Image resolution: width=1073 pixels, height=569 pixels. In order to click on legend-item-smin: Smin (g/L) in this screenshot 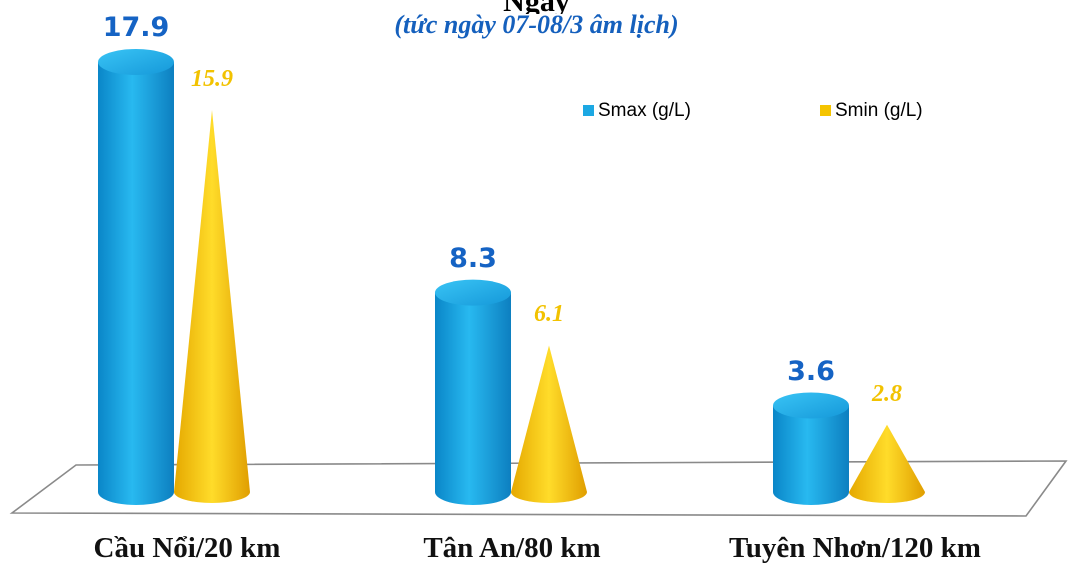, I will do `click(871, 111)`.